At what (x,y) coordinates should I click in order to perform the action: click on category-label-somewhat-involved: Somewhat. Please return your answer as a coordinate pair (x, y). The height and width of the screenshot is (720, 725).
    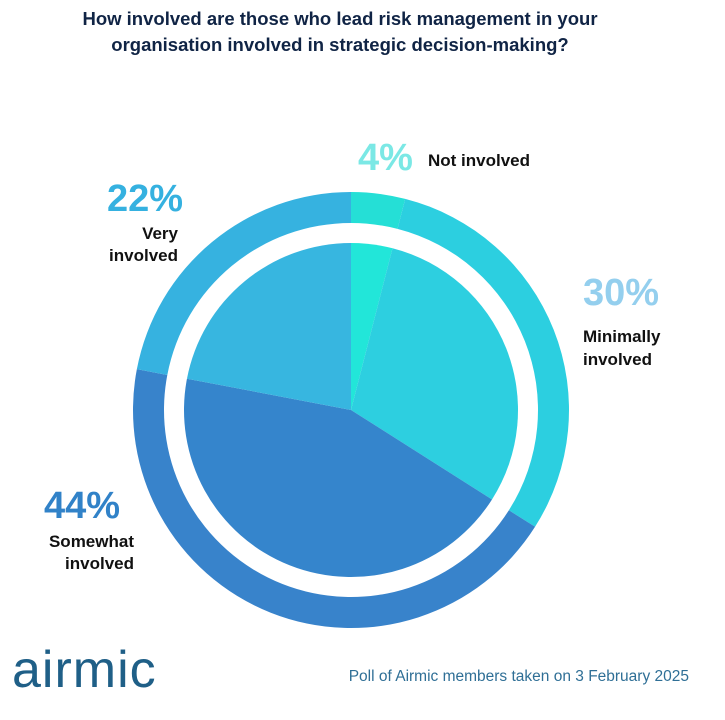
    Looking at the image, I should click on (91, 541).